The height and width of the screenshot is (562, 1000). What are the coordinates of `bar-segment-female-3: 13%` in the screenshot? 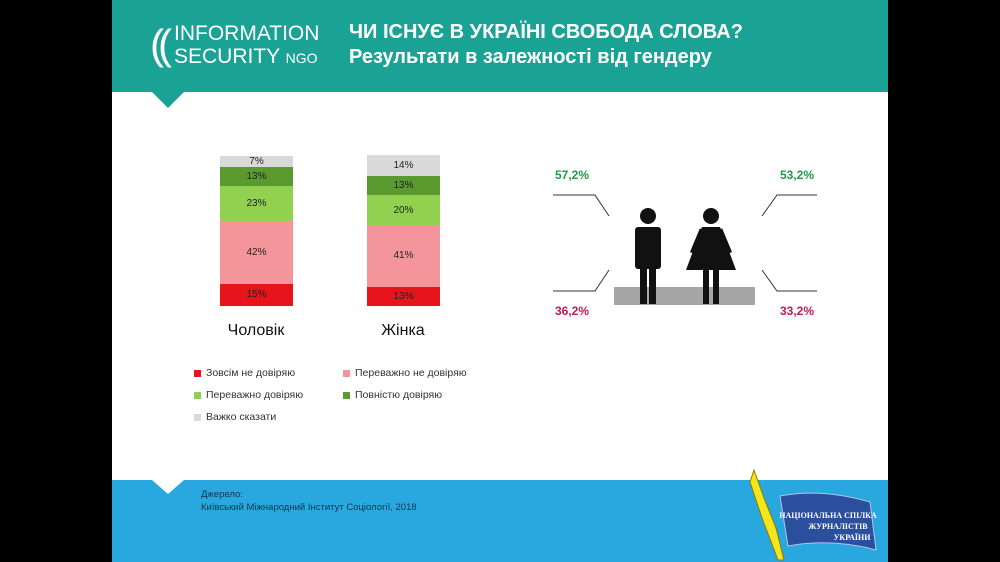 It's located at (403, 185).